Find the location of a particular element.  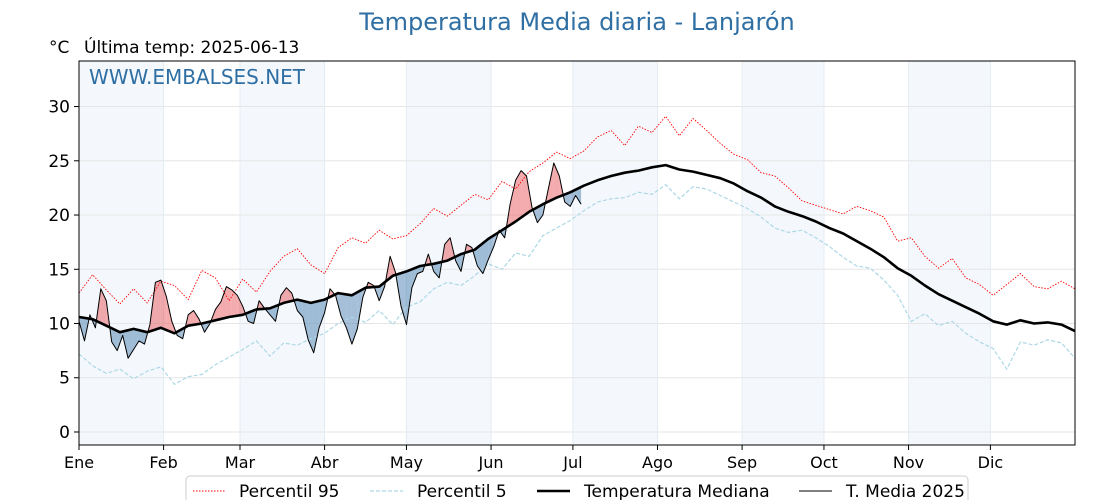

y-tick-label: 5 is located at coordinates (64, 379).